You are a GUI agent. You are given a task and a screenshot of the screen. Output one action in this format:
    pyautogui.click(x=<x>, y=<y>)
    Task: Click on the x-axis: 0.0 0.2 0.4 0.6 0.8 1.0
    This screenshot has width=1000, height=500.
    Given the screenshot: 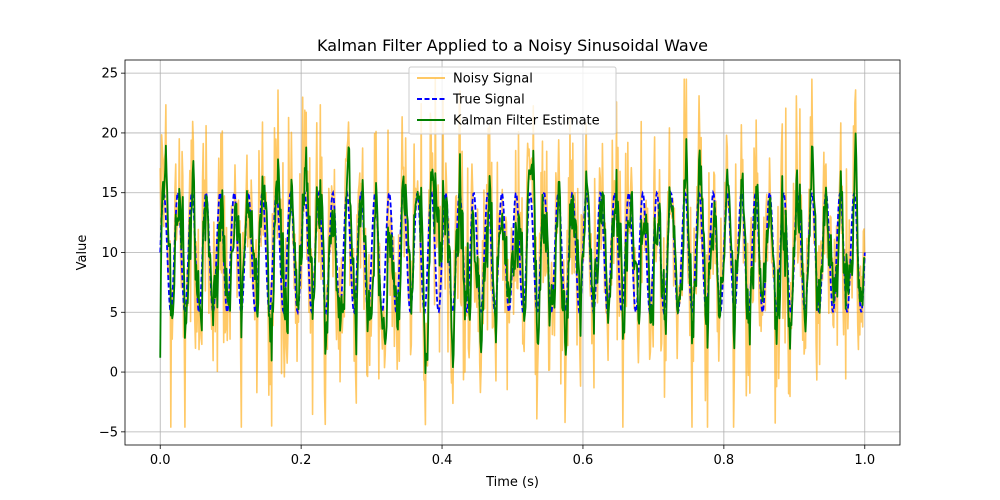 What is the action you would take?
    pyautogui.click(x=512, y=456)
    